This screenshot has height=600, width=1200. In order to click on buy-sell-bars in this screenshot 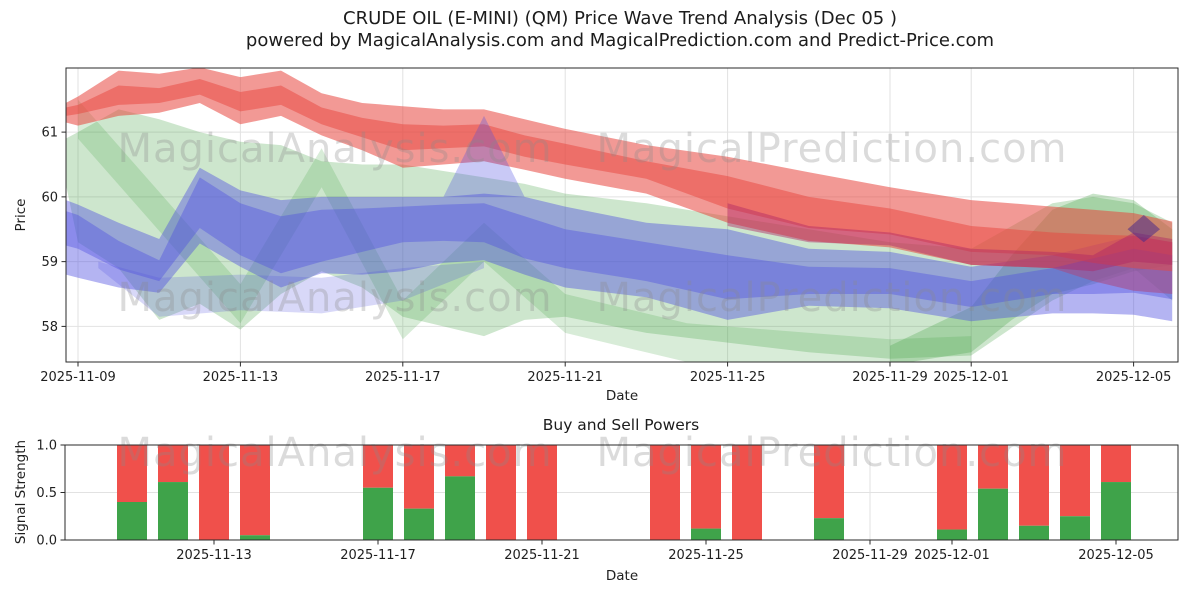, I will do `click(624, 492)`.